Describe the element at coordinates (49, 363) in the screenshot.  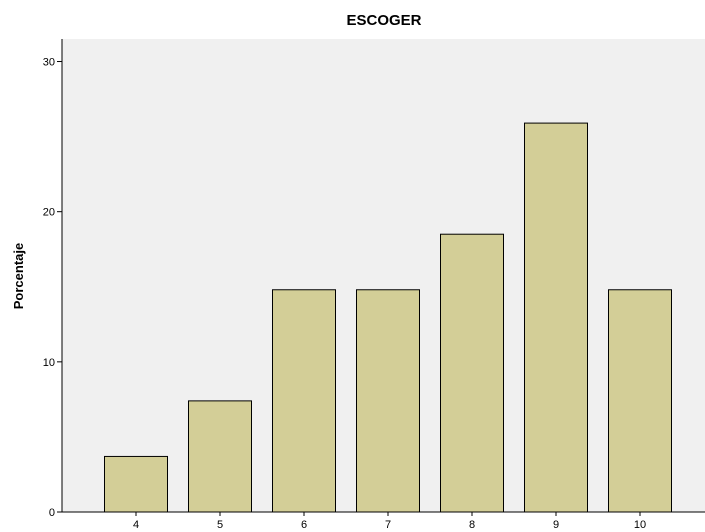
I see `y-tick-label-10: 10` at that location.